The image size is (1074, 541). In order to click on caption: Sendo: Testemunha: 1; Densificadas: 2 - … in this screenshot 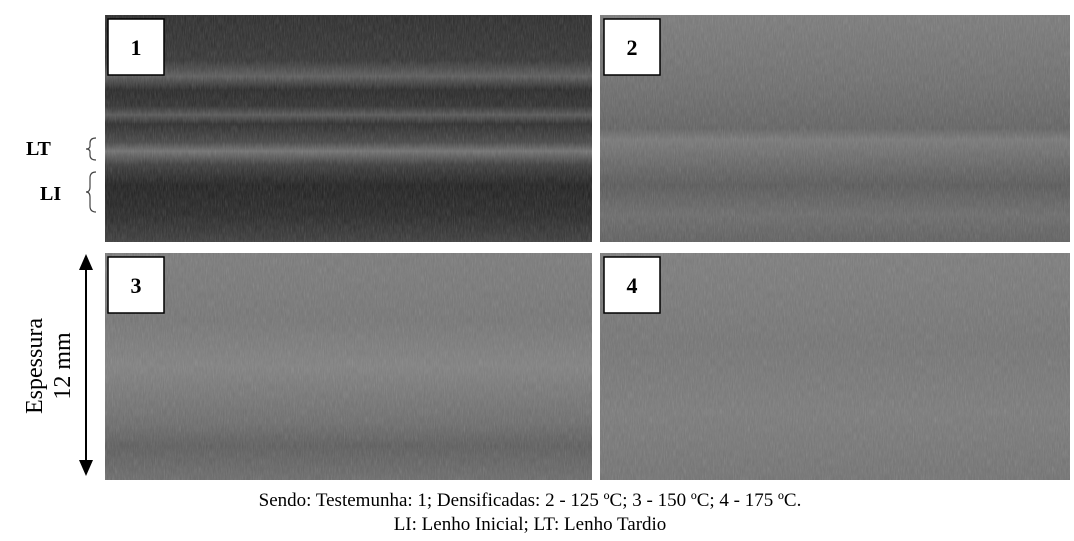, I will do `click(530, 500)`.